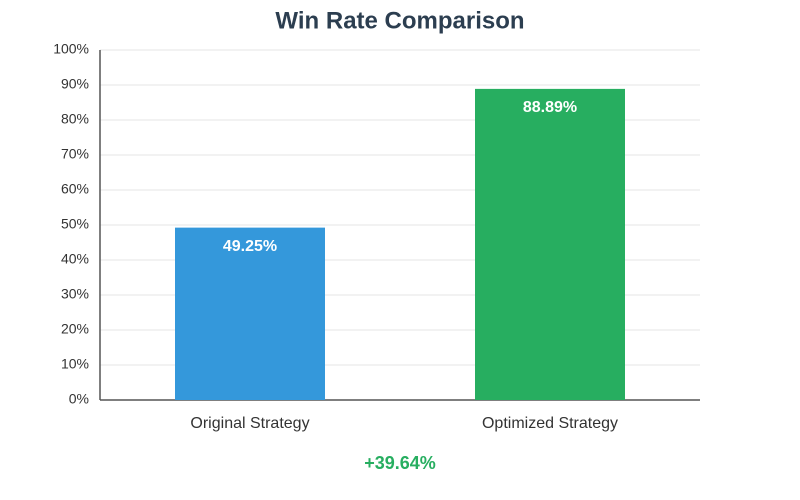  Describe the element at coordinates (399, 20) in the screenshot. I see `chart-title: Win Rate Comparison` at that location.